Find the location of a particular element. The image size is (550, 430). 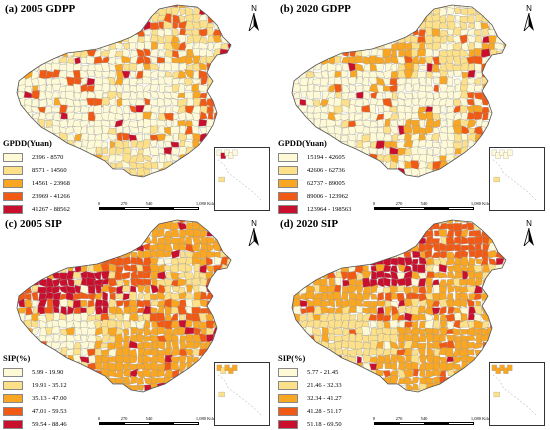

legend-label: 41.28 - 51.17 is located at coordinates (324, 411).